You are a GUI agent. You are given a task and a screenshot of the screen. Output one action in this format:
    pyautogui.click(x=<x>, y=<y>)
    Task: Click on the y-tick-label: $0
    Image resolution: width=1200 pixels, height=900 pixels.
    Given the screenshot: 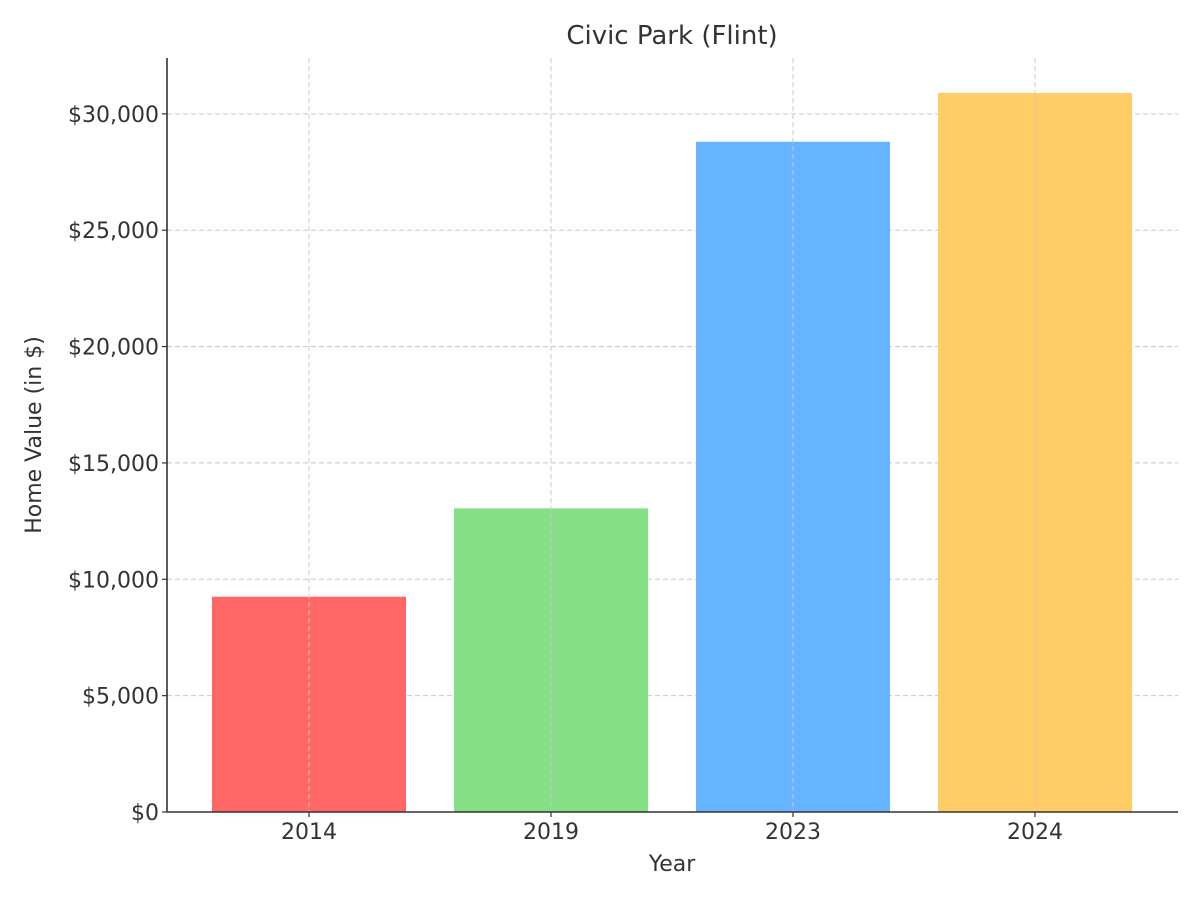 What is the action you would take?
    pyautogui.click(x=145, y=813)
    